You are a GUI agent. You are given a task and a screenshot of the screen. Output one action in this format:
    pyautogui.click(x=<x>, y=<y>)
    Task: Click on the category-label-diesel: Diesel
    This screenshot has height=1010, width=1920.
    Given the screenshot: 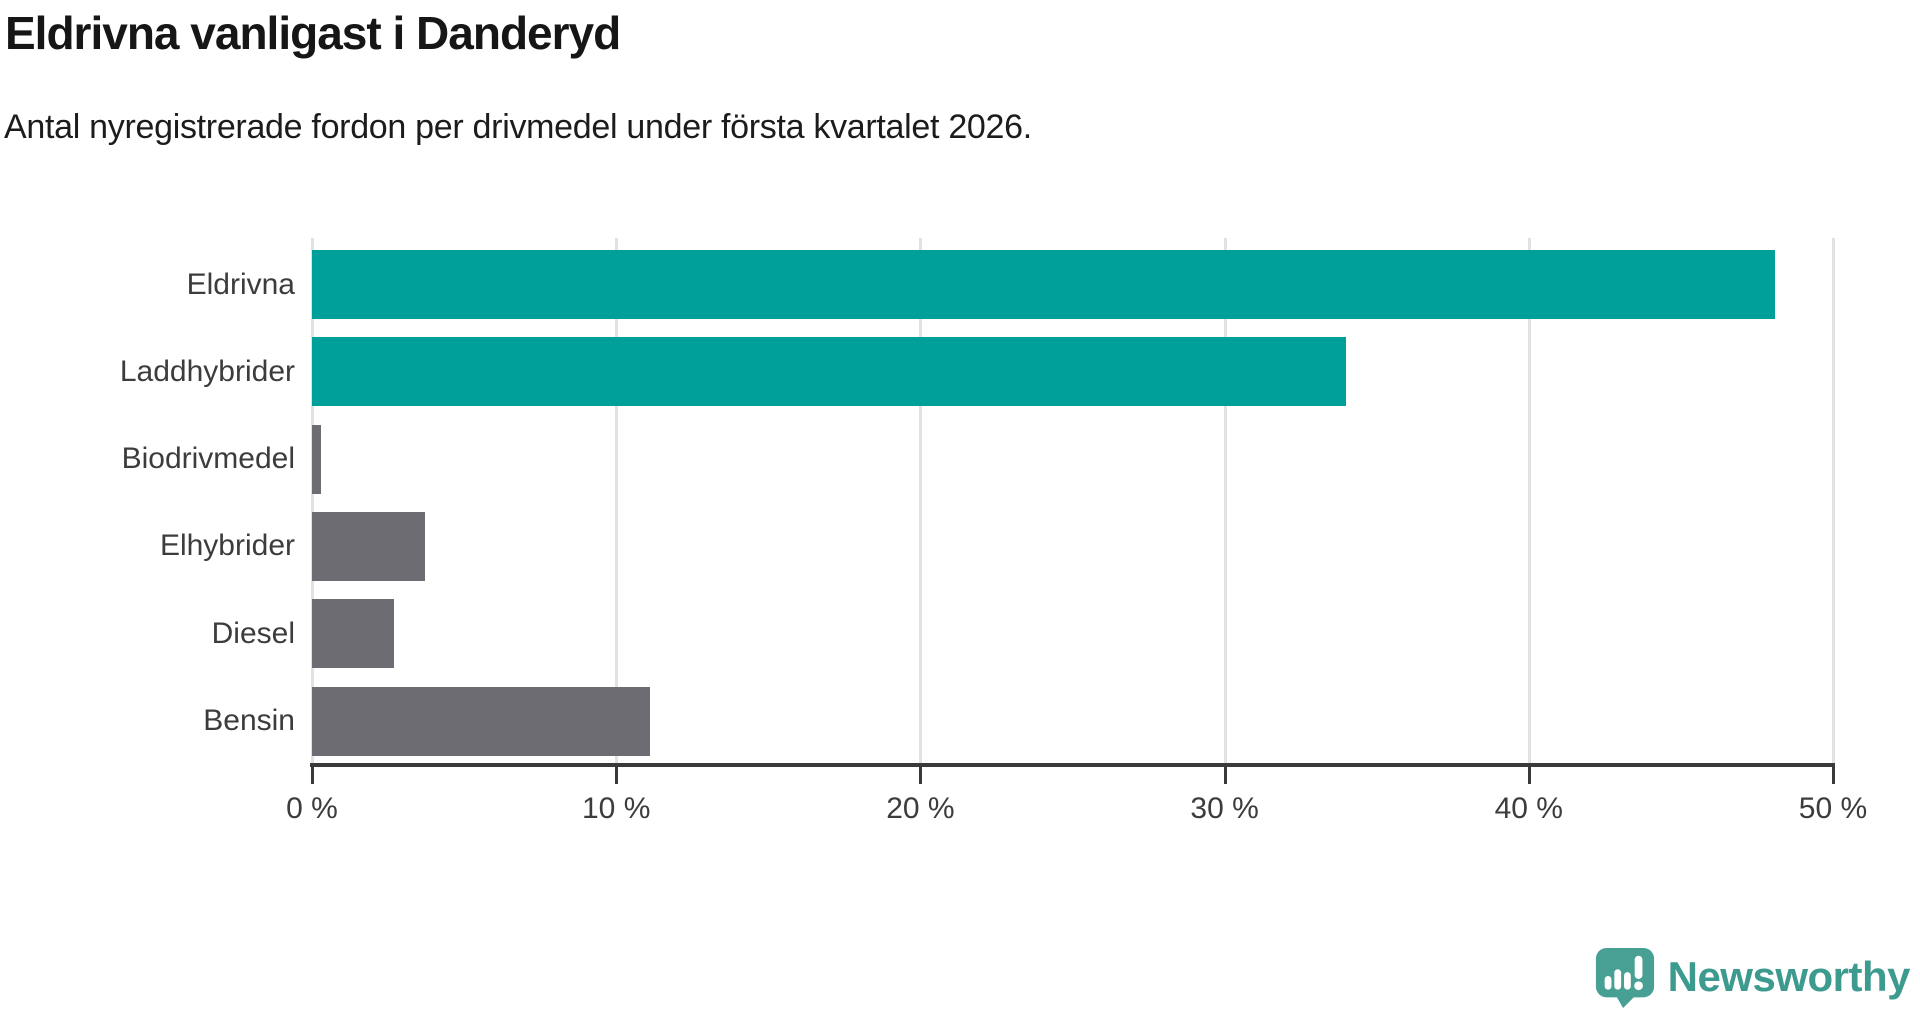 What is the action you would take?
    pyautogui.click(x=253, y=633)
    